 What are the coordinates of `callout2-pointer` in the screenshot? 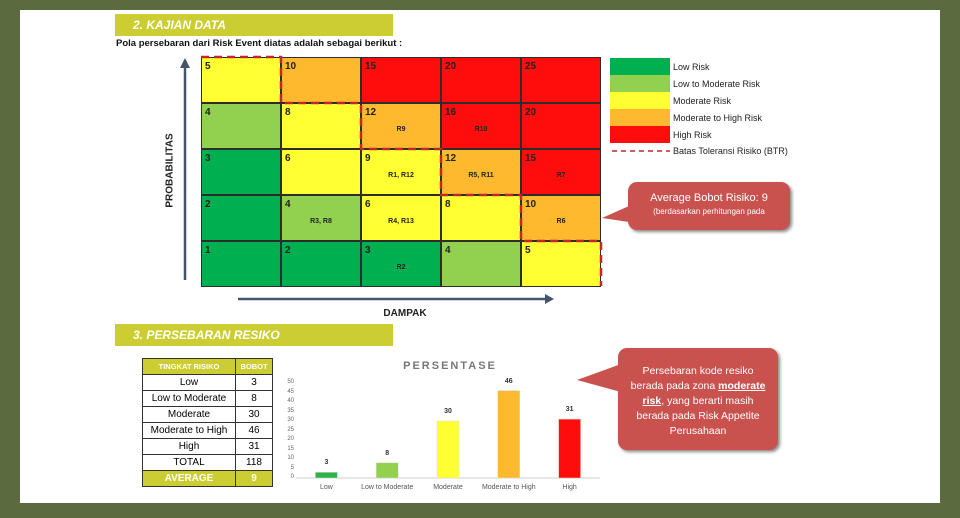 It's located at (599, 378).